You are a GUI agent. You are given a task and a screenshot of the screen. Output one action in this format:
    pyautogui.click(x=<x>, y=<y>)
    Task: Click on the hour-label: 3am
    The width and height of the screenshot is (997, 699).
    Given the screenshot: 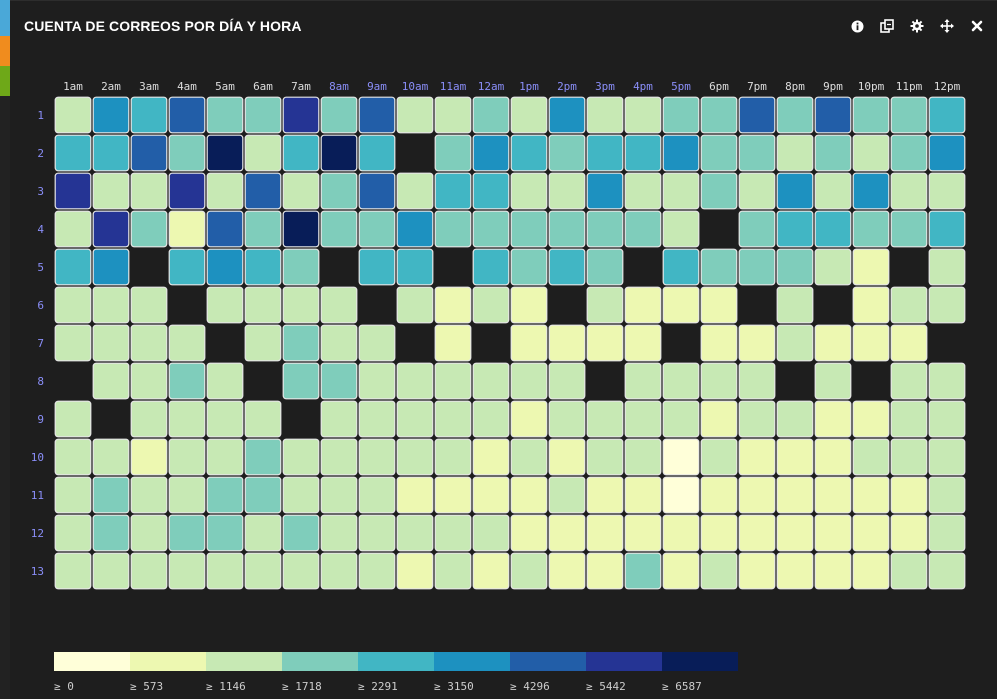 What is the action you would take?
    pyautogui.click(x=149, y=86)
    